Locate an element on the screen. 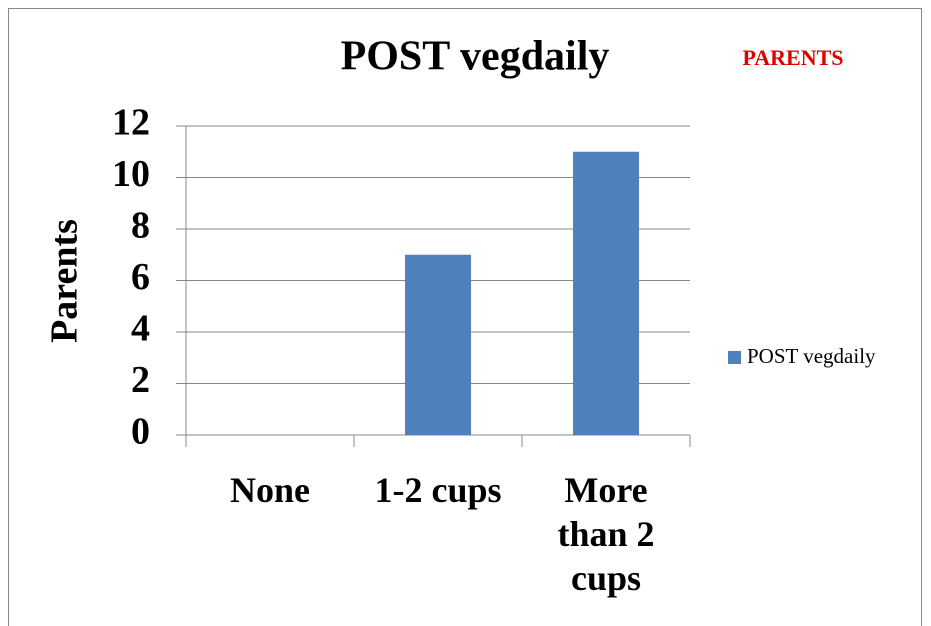 The height and width of the screenshot is (626, 931). chart-title: POST vegdaily is located at coordinates (475, 57).